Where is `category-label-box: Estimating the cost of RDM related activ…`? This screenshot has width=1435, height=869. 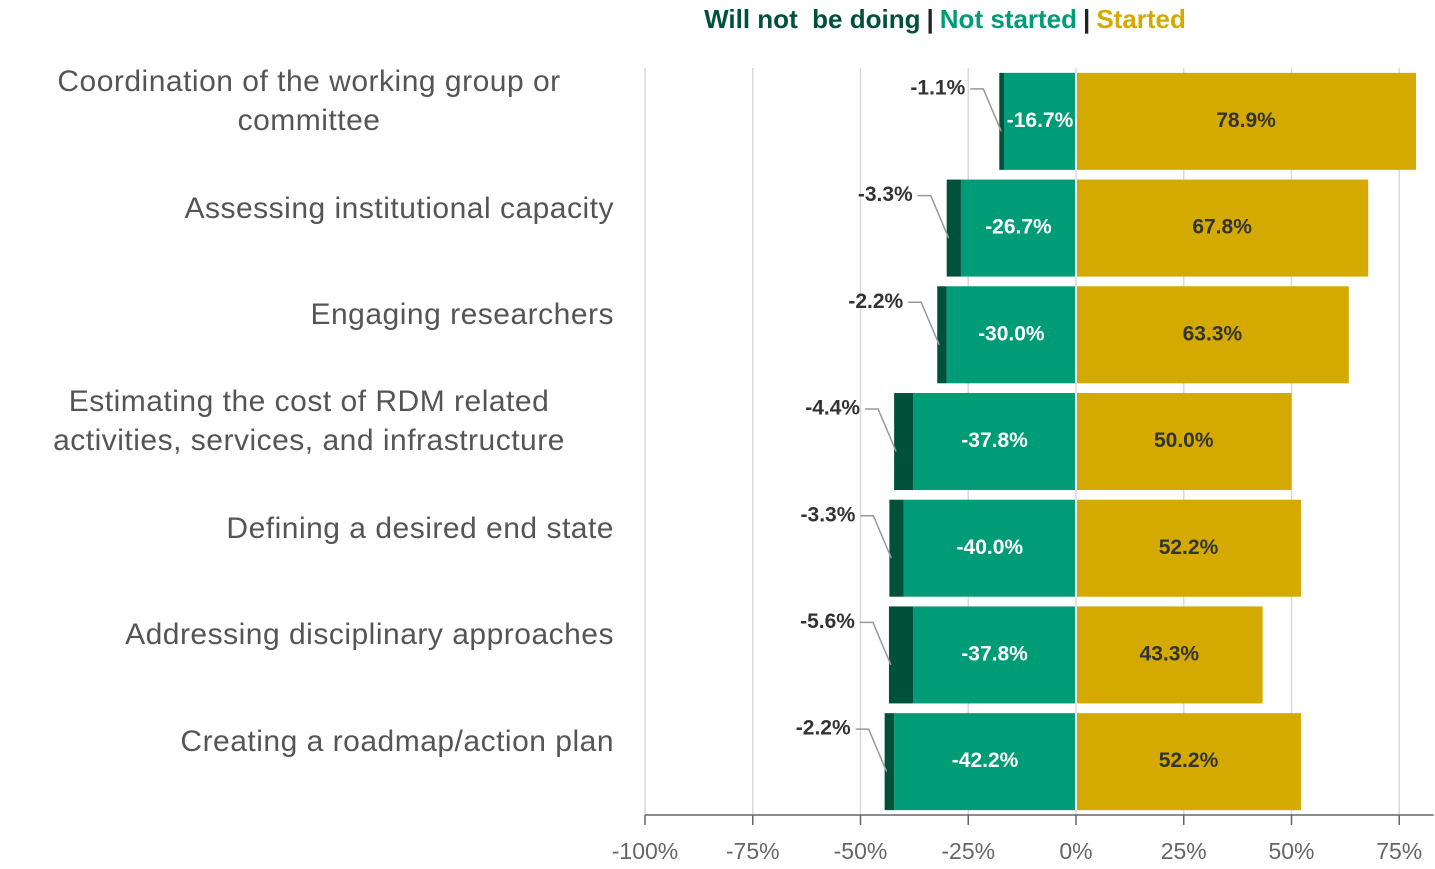
category-label-box: Estimating the cost of RDM related activ… is located at coordinates (309, 421).